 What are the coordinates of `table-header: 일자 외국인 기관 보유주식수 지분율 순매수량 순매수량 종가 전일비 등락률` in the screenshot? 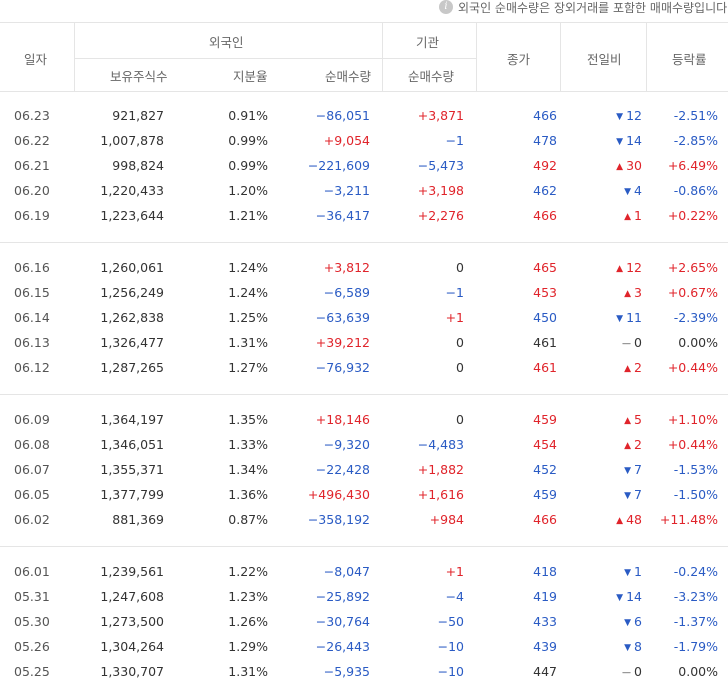 It's located at (364, 57).